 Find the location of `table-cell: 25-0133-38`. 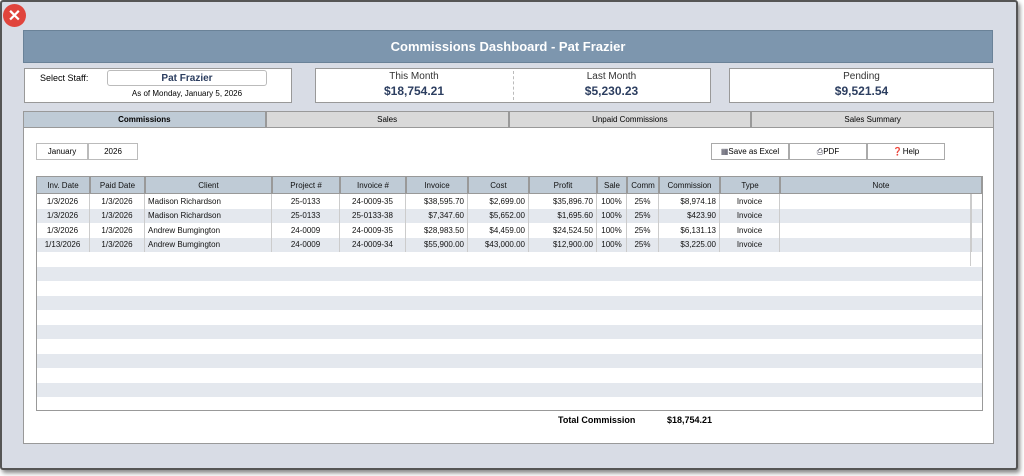

table-cell: 25-0133-38 is located at coordinates (373, 215).